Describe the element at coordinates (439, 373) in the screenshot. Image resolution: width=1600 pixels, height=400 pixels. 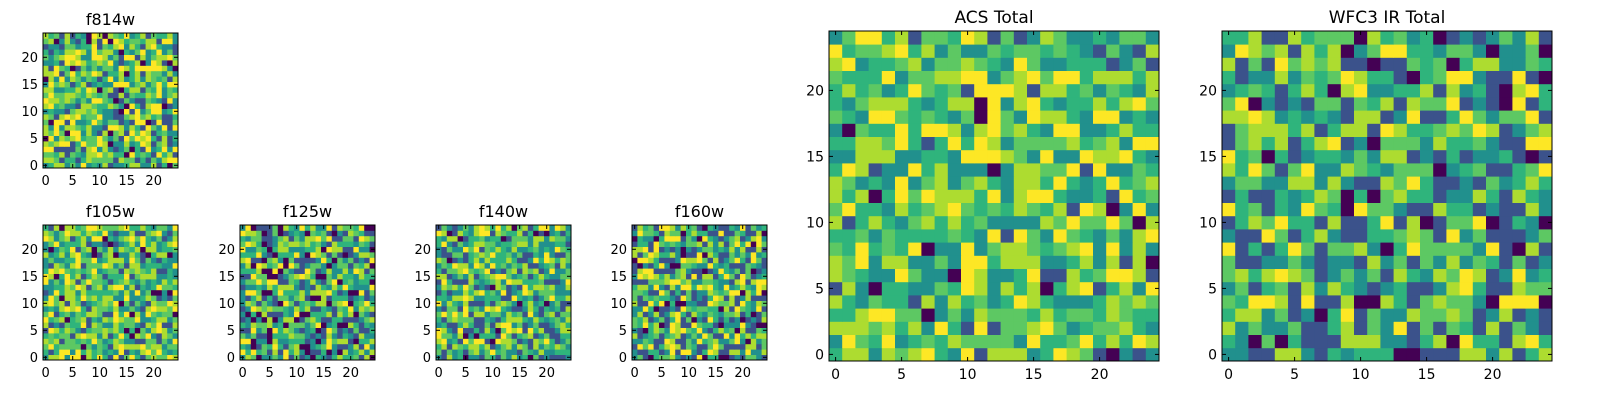
I see `x-tick-label: 0` at that location.